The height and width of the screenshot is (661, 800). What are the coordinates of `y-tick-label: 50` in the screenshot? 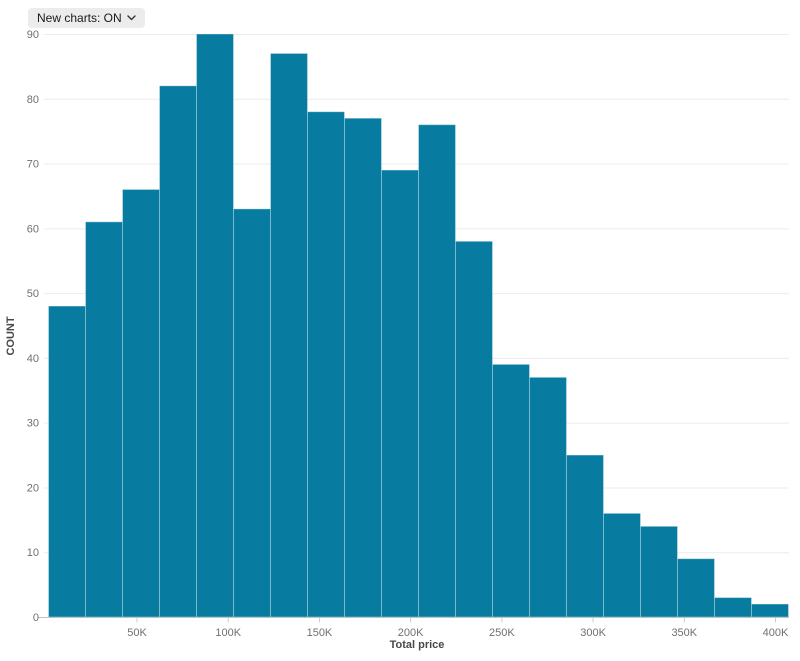 It's located at (33, 294).